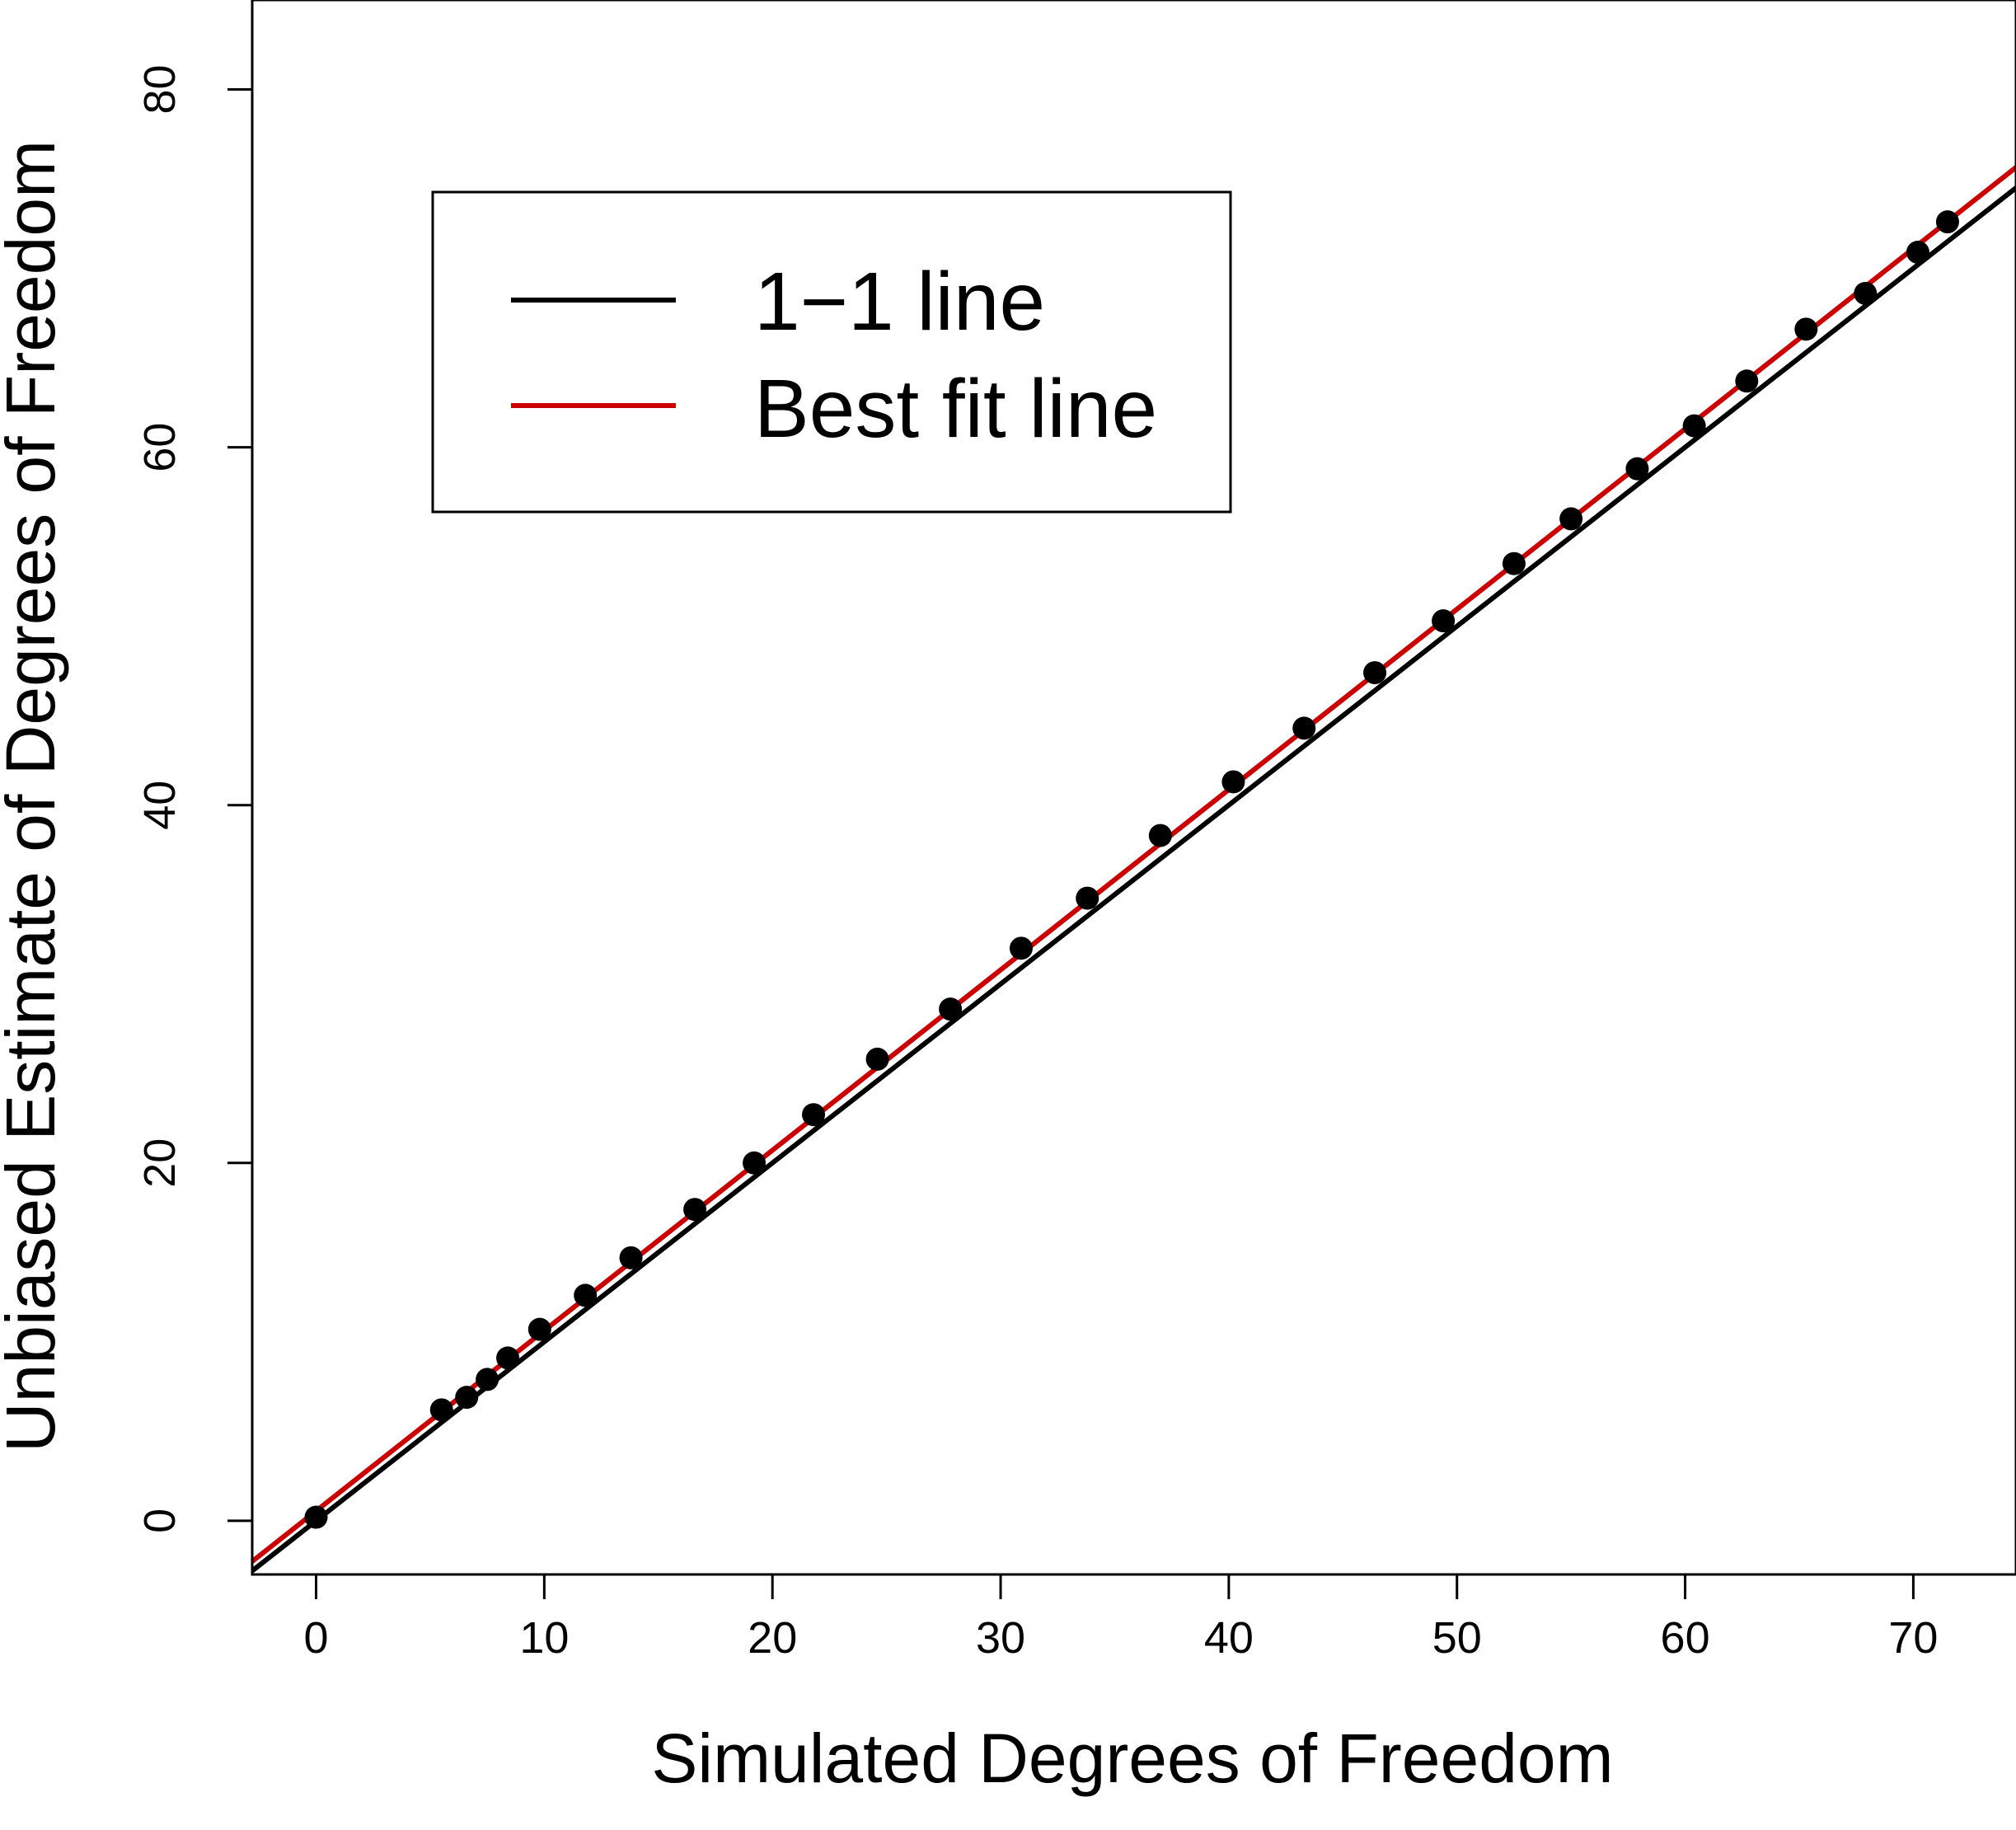  I want to click on x-tick-label: 10, so click(544, 1638).